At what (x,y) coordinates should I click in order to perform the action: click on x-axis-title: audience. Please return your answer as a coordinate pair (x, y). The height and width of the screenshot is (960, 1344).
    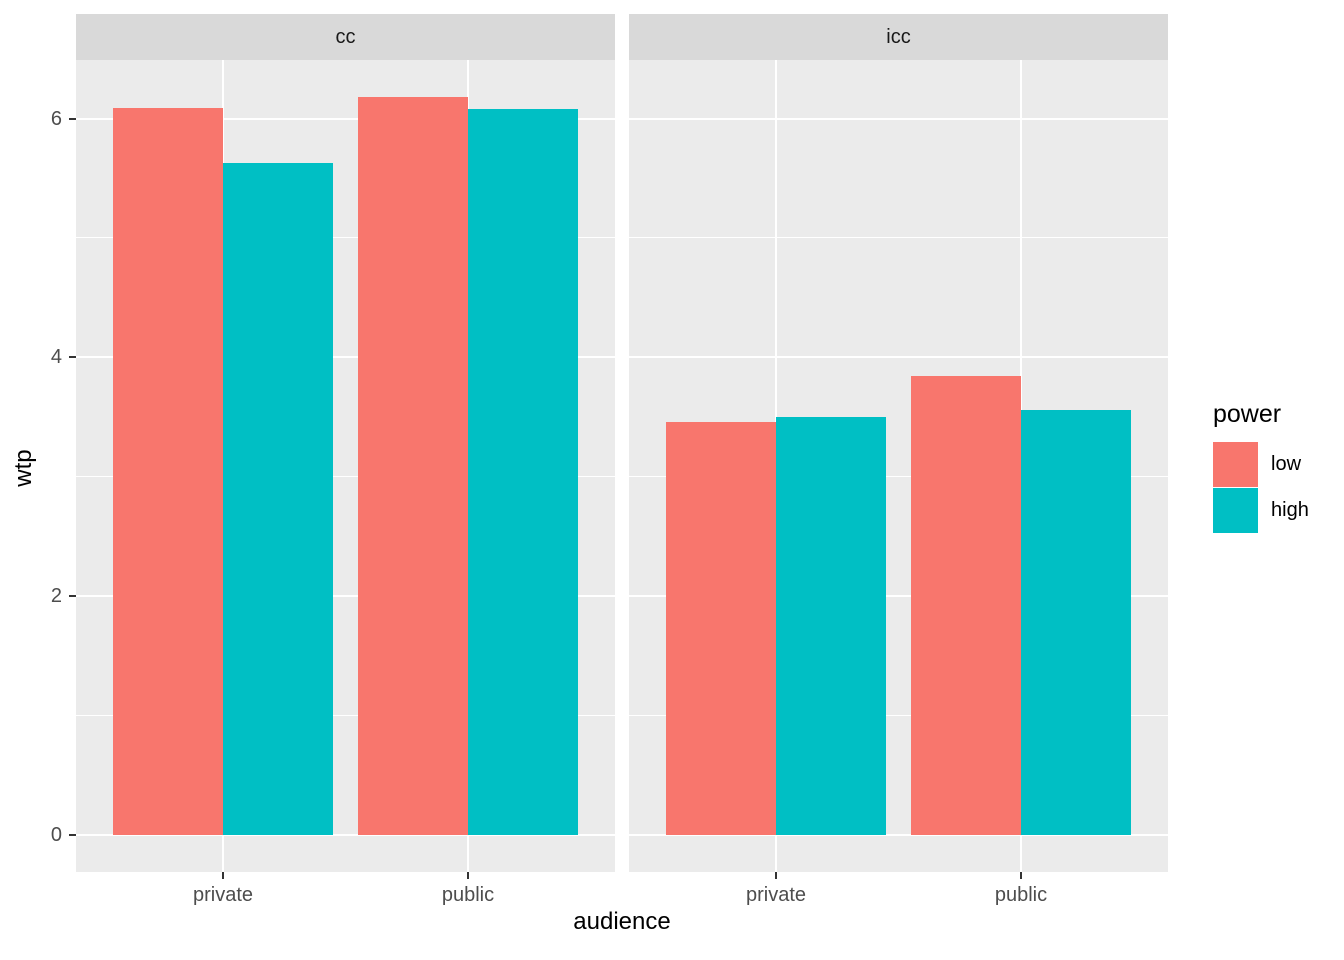
    Looking at the image, I should click on (622, 921).